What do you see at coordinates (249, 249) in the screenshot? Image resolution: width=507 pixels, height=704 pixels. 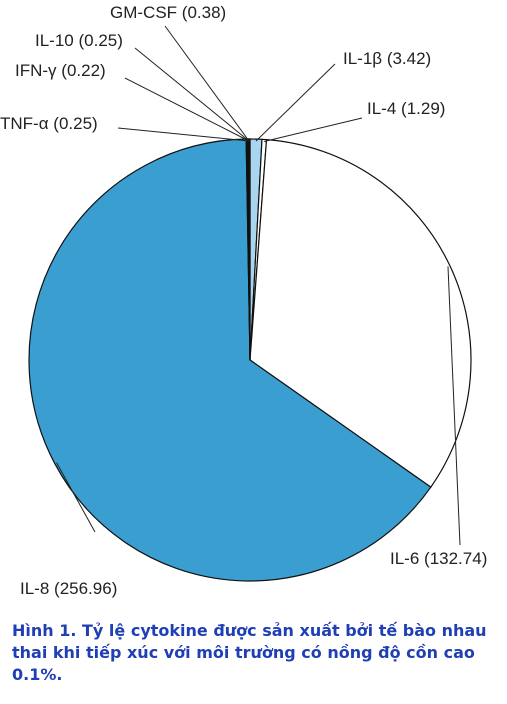 I see `pie-slice` at bounding box center [249, 249].